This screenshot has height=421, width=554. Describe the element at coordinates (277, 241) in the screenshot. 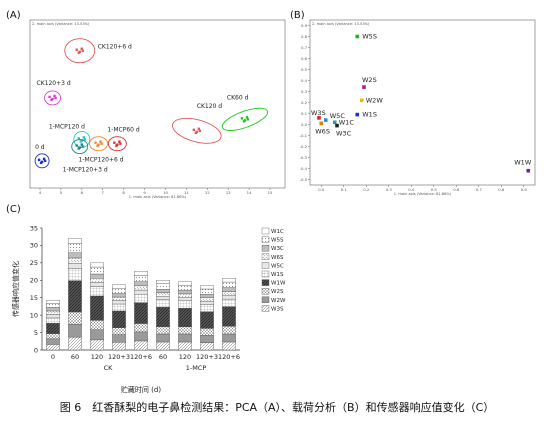

I see `panel-c-legend-label: W5S` at that location.